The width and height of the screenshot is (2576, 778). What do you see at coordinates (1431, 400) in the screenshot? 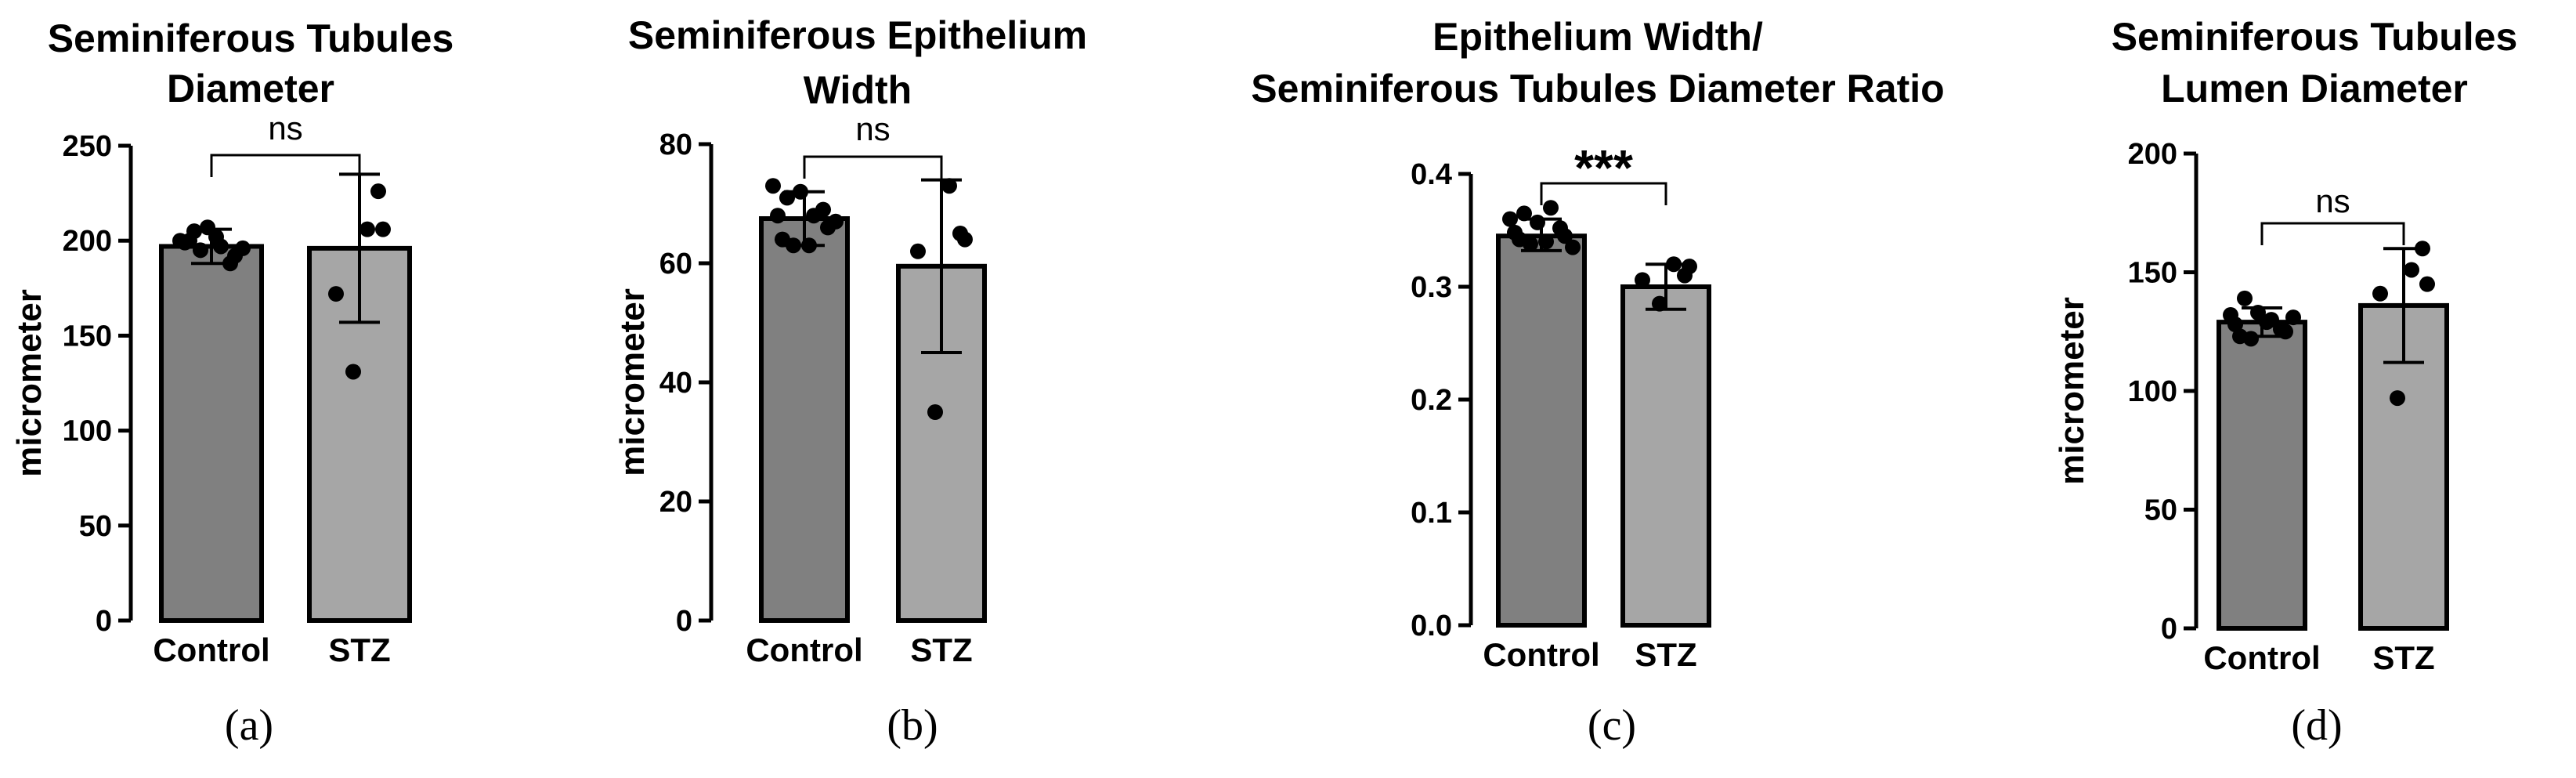
I see `y-tick-label: 0.2` at bounding box center [1431, 400].